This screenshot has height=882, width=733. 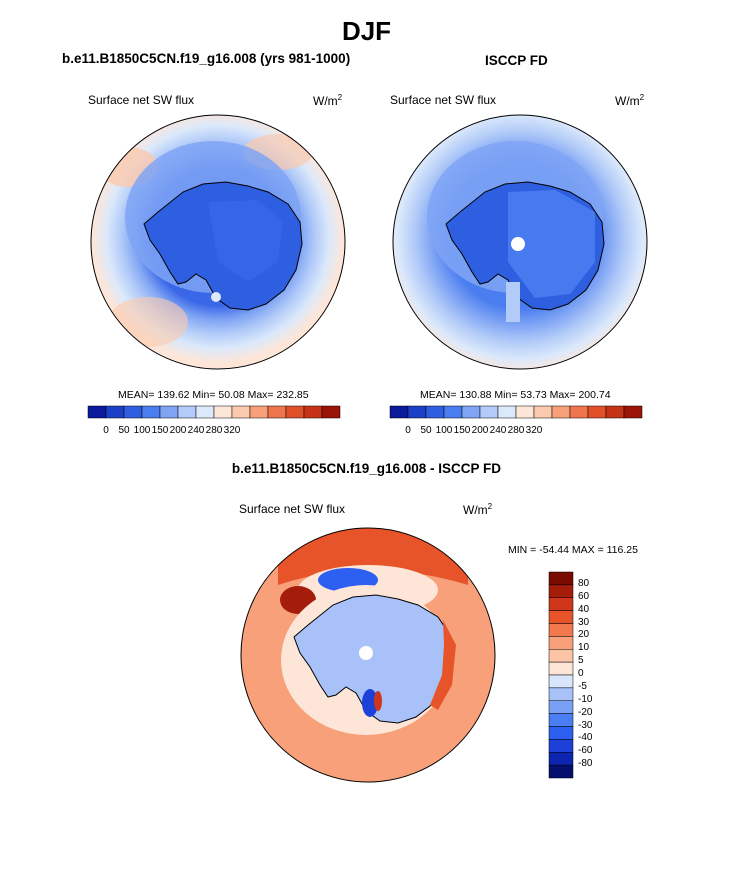 I want to click on panel3-polar-map, so click(x=368, y=655).